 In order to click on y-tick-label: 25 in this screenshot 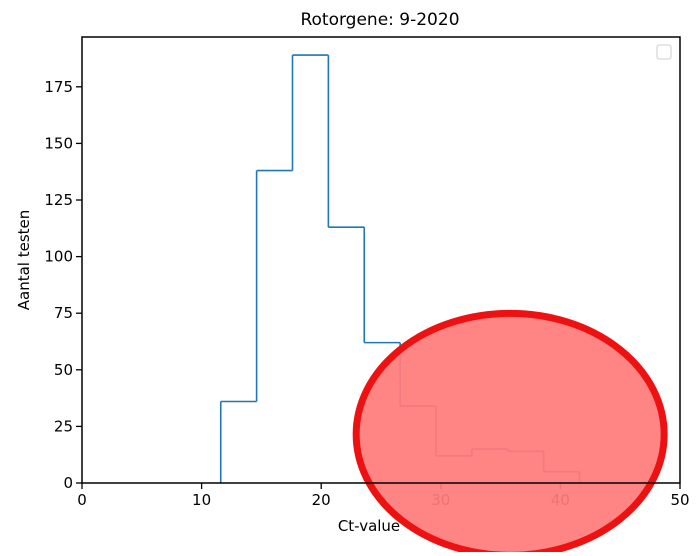, I will do `click(63, 426)`.